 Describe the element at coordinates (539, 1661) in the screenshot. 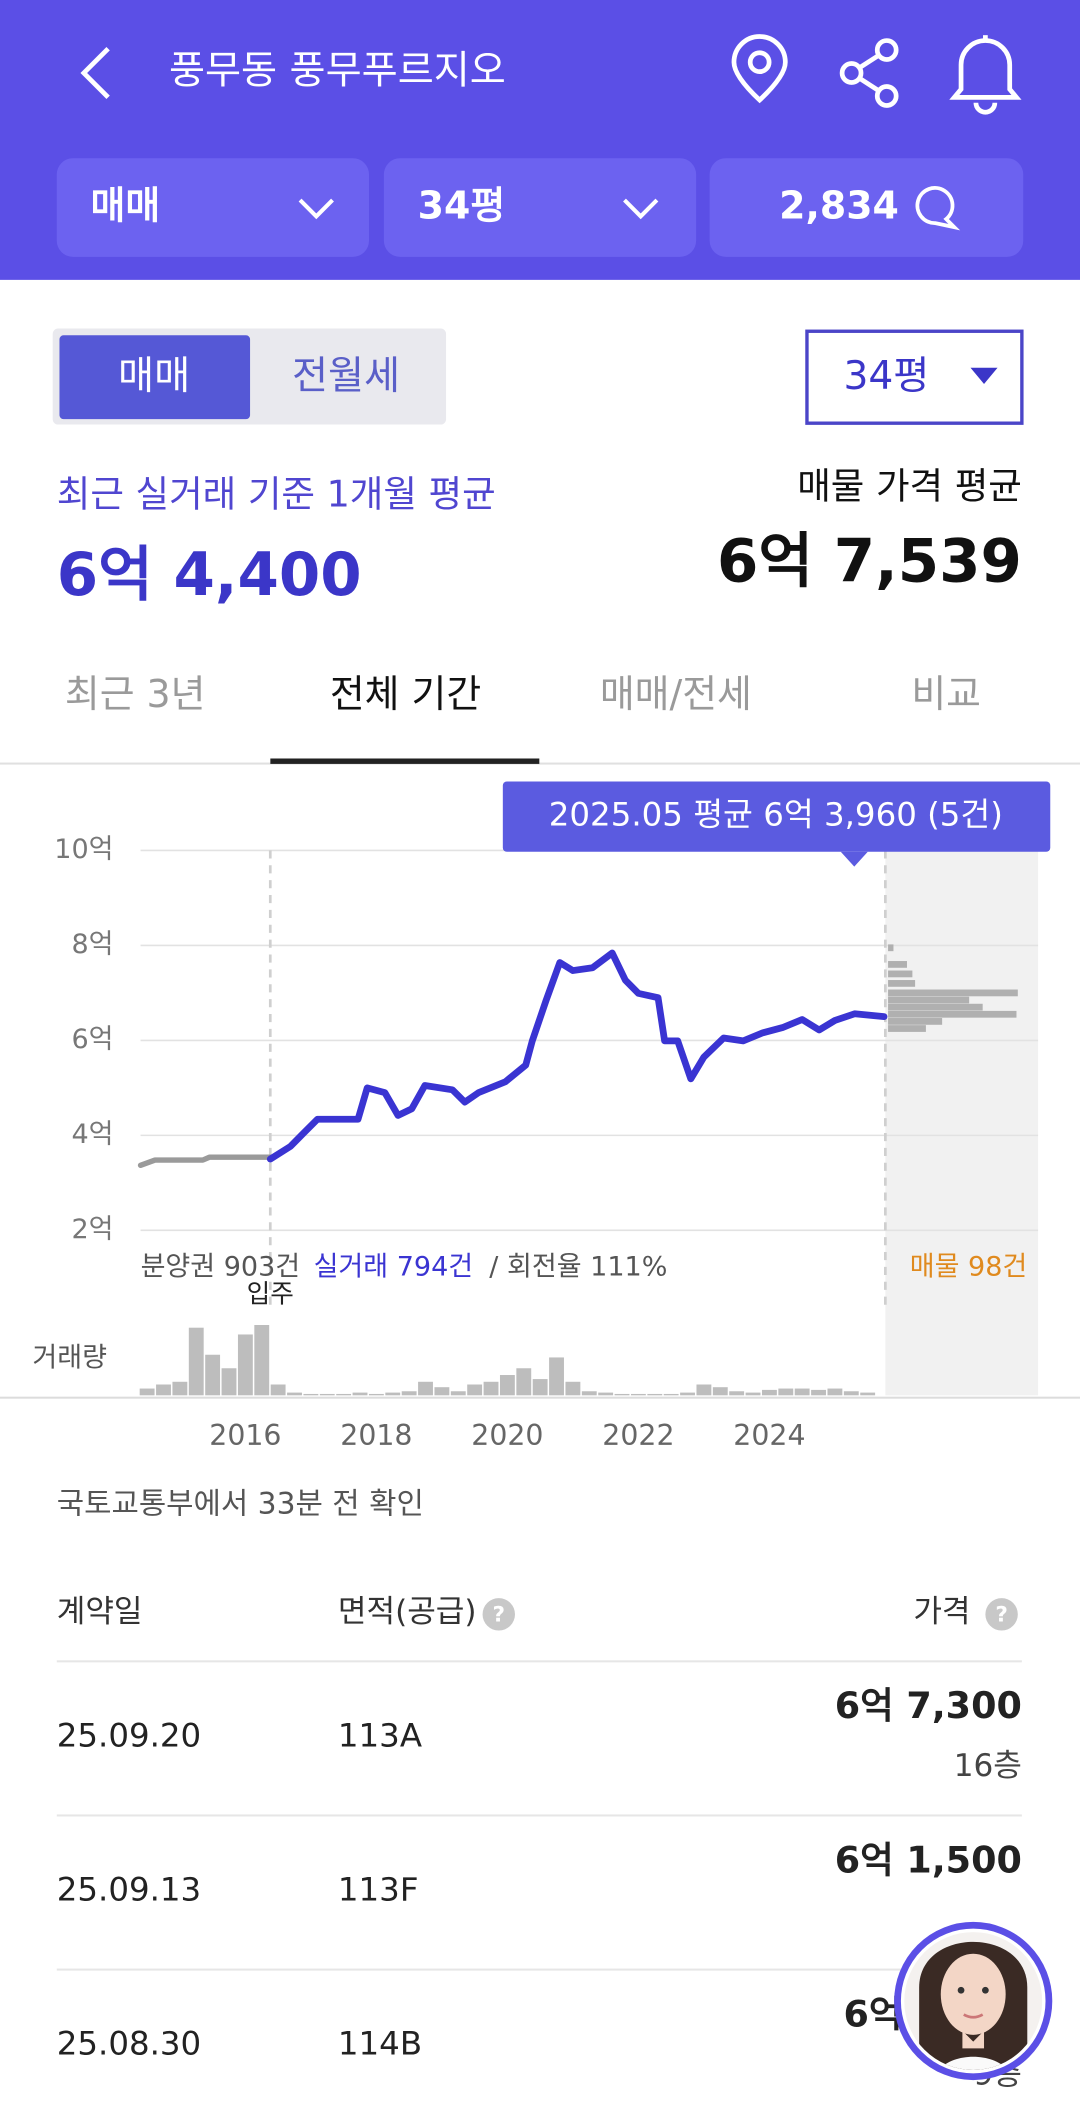

I see `row-divider` at that location.